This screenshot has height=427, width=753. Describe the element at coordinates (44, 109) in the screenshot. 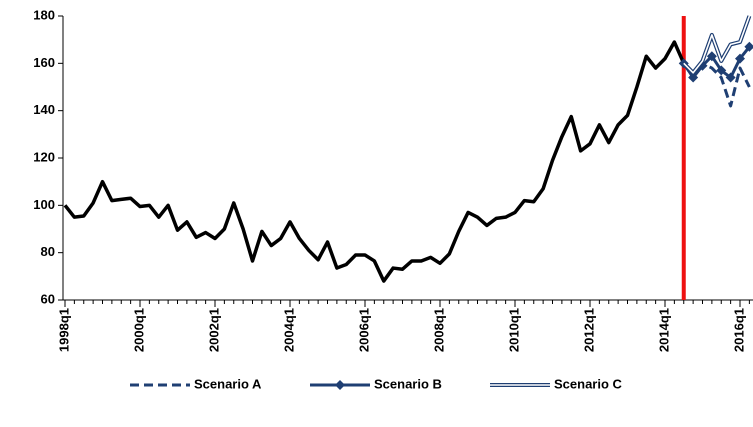

I see `y-tick-label: 140` at that location.